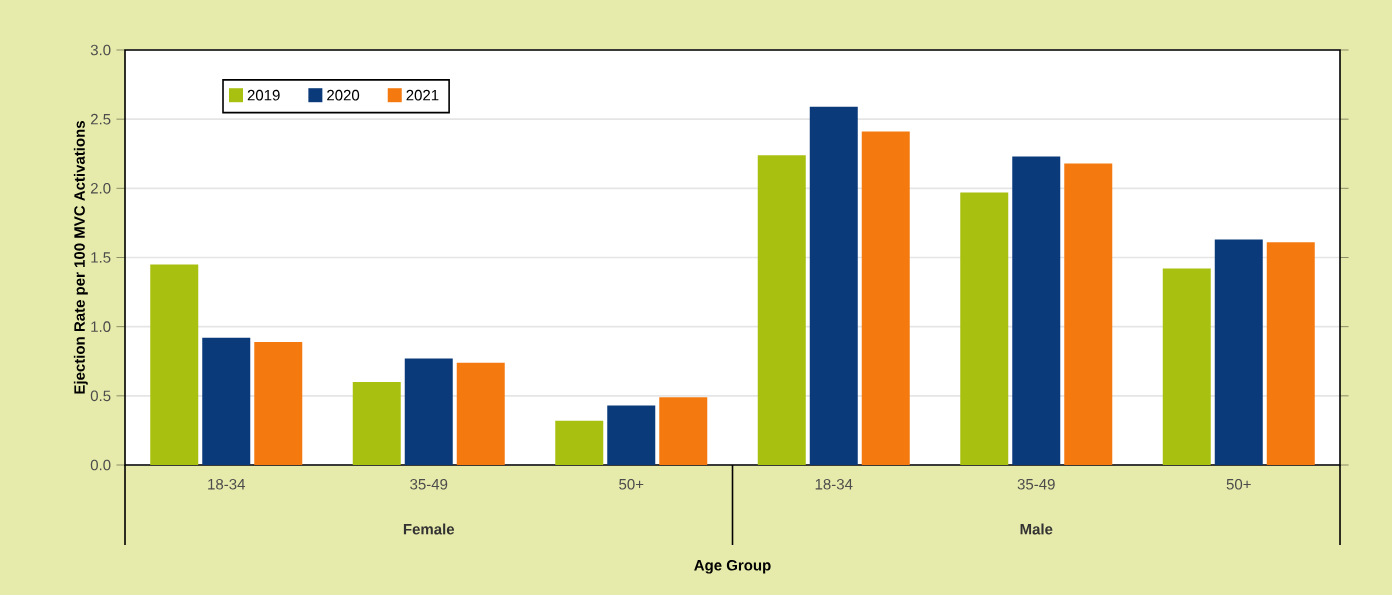  I want to click on y-tick-label: 3.0, so click(100, 50).